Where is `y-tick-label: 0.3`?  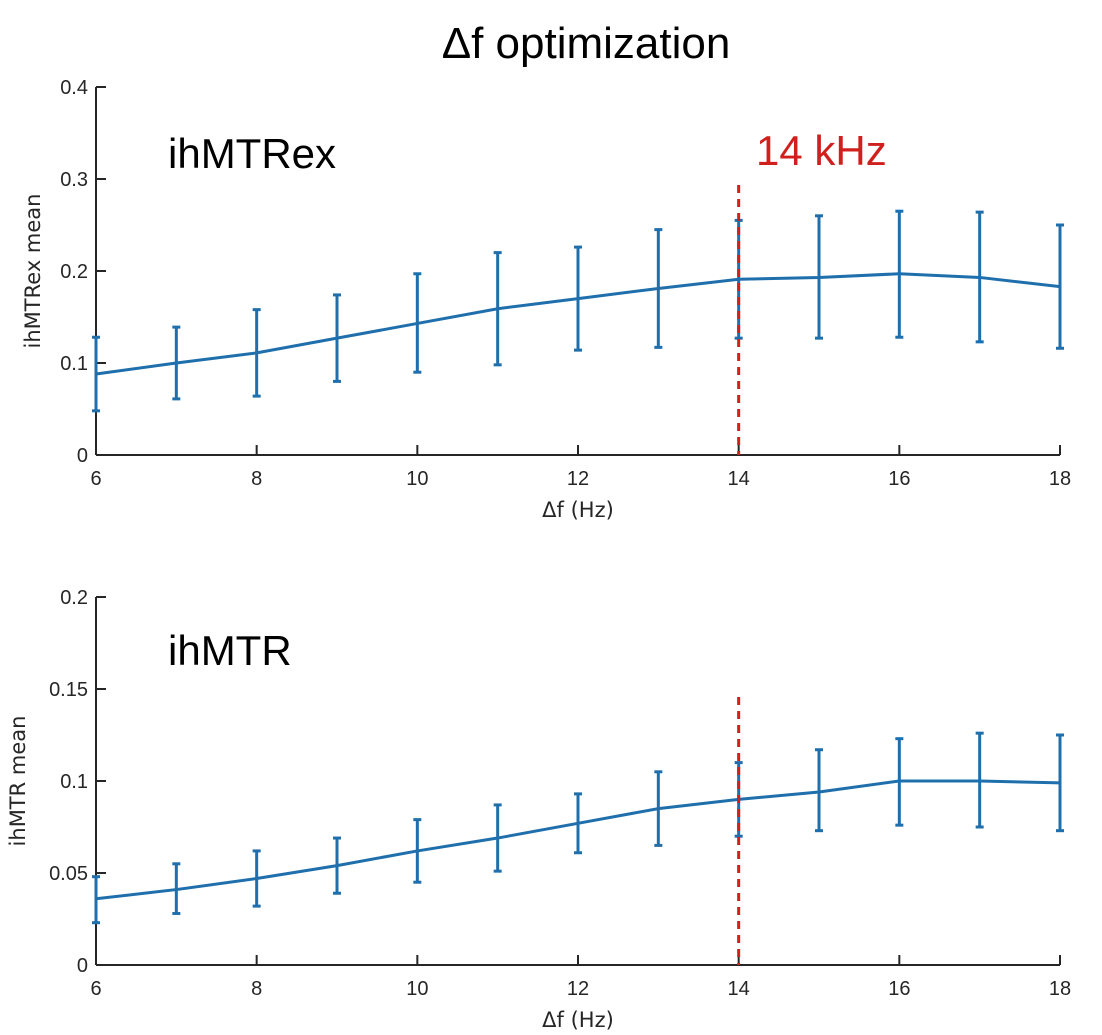
y-tick-label: 0.3 is located at coordinates (74, 180).